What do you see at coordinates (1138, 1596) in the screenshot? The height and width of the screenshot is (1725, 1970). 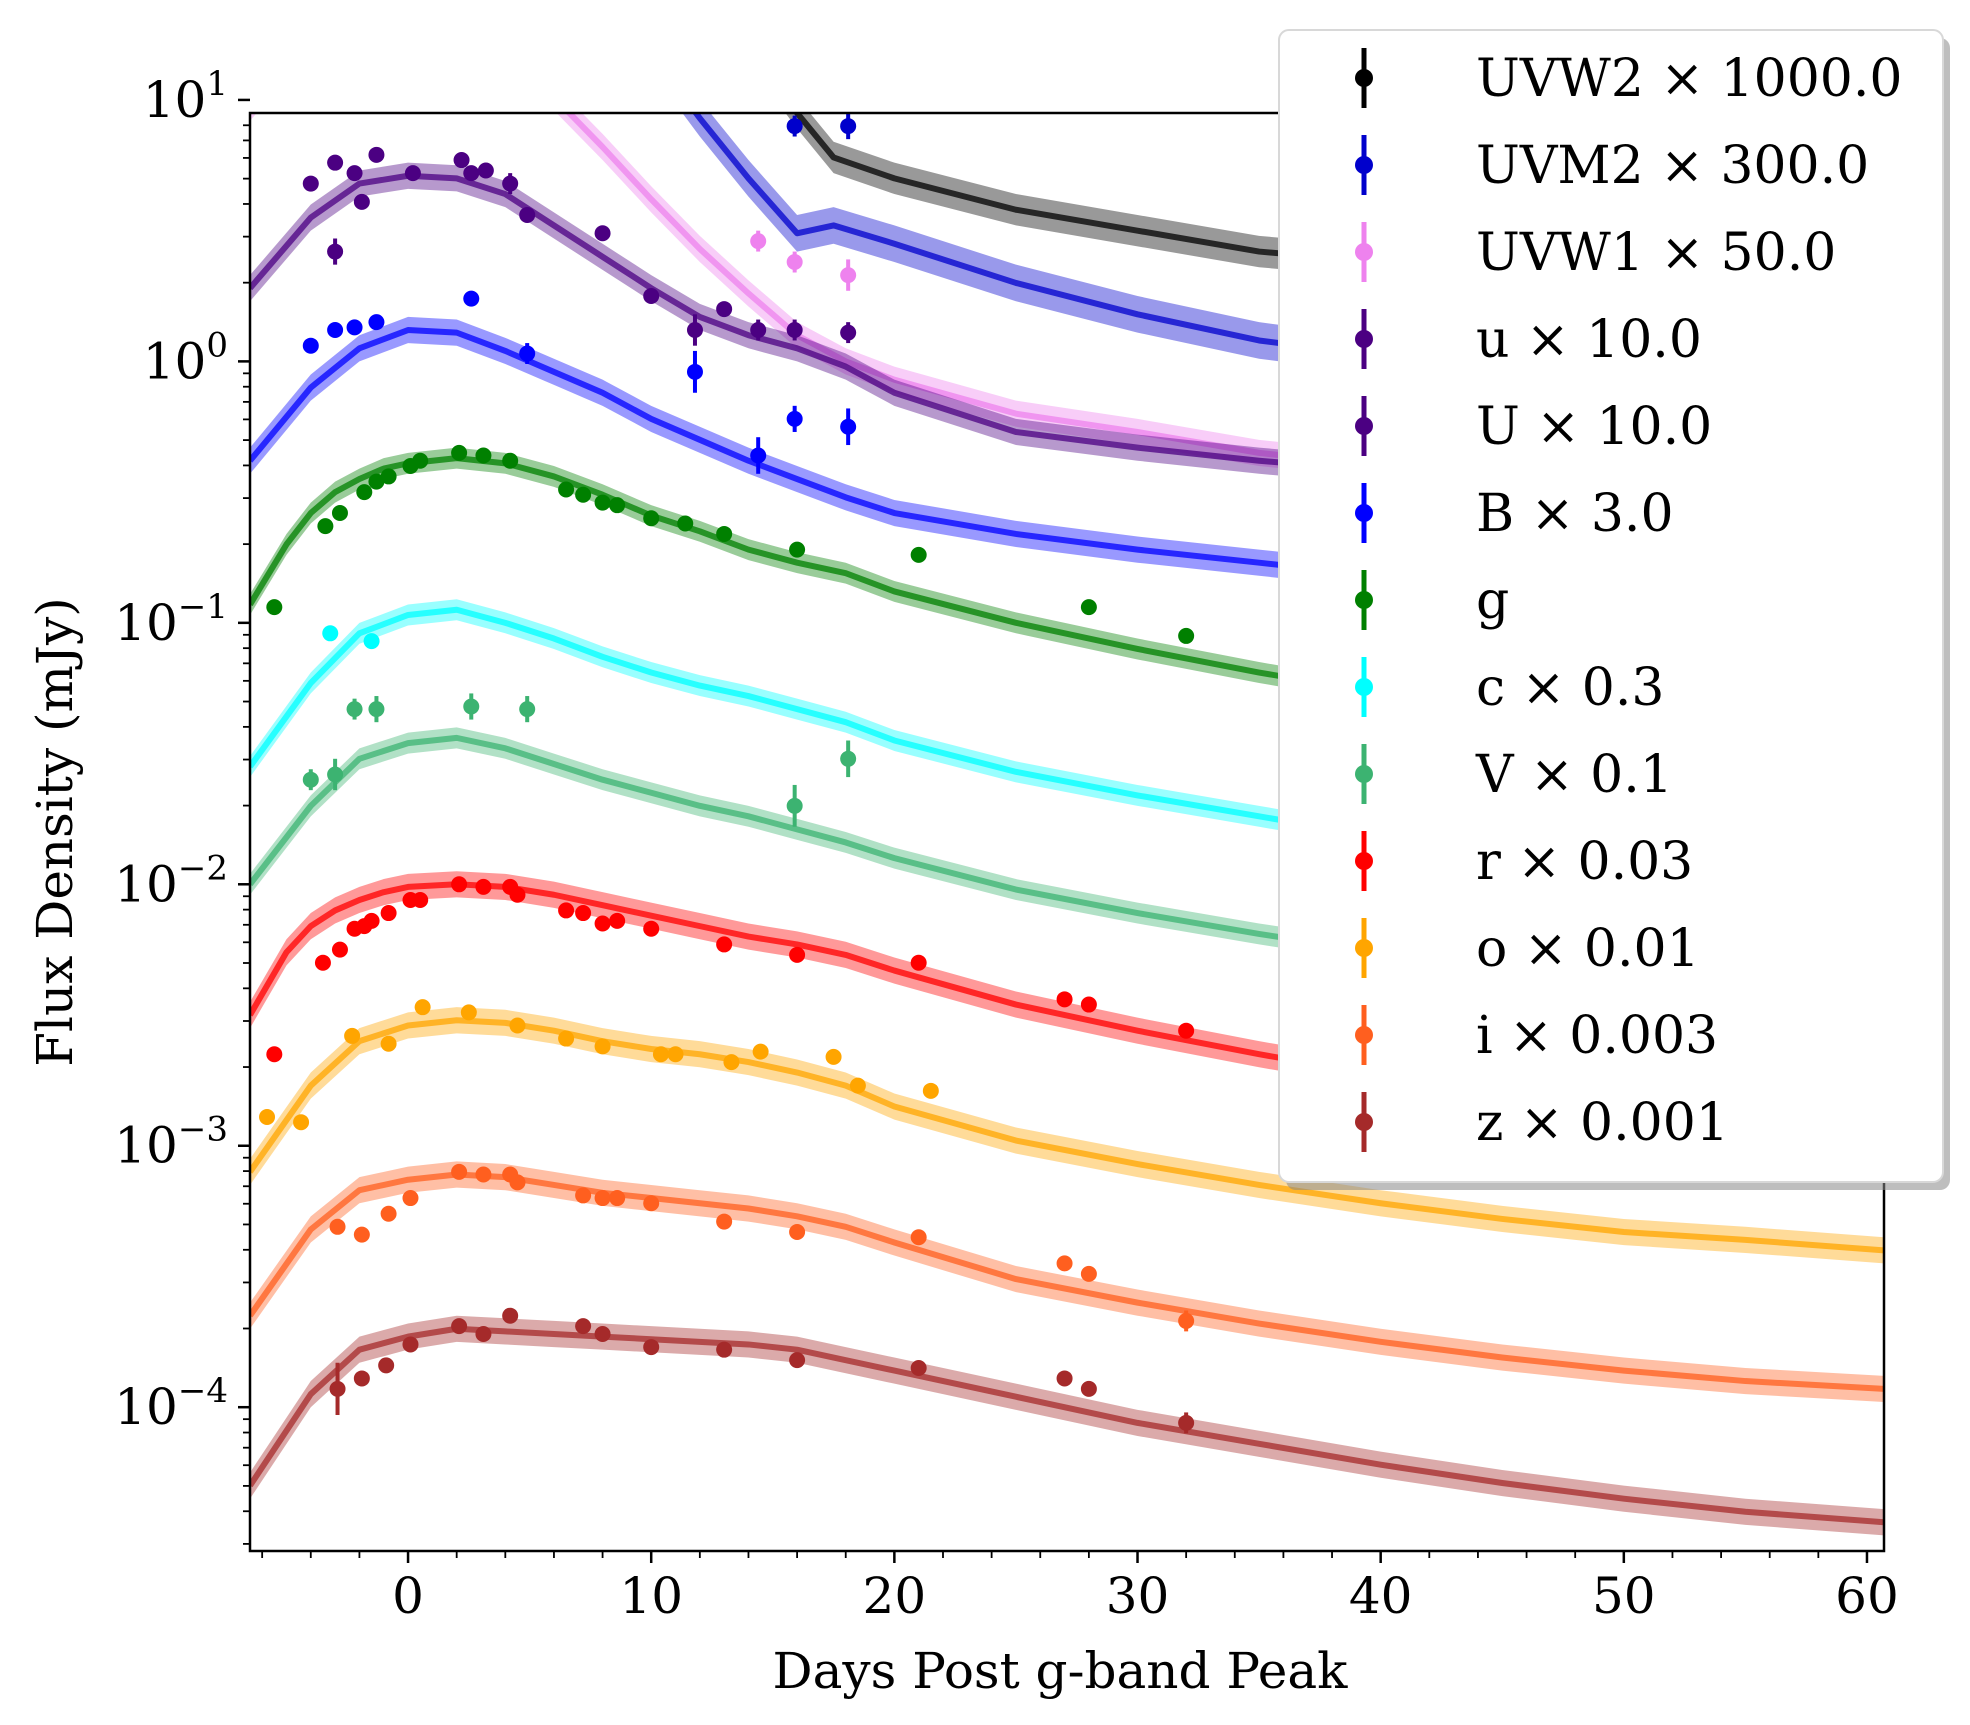 I see `x-tick-label-30: 30` at bounding box center [1138, 1596].